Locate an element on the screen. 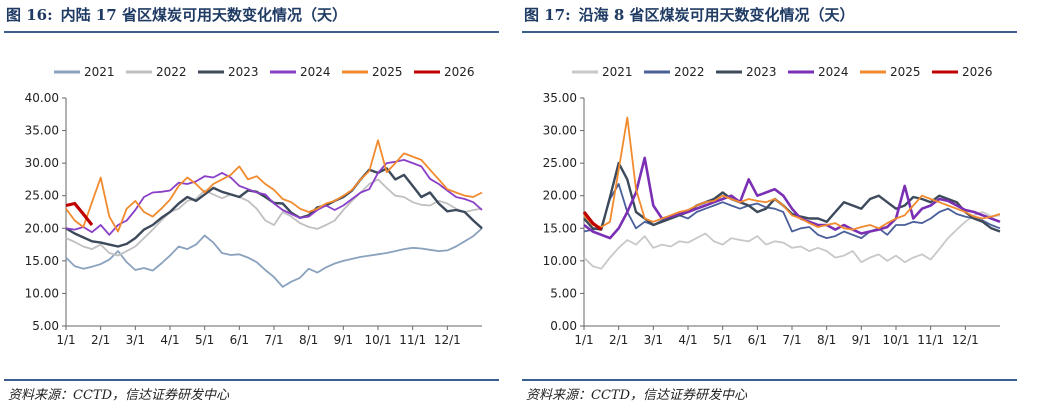 This screenshot has width=1038, height=406. y-tick-label: 40.00 is located at coordinates (42, 98).